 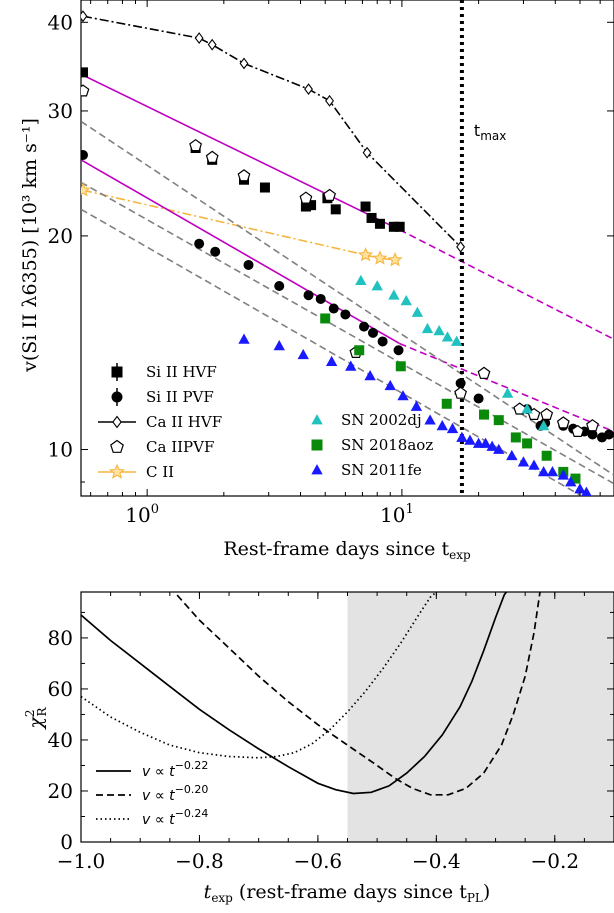 I want to click on legend-item-c-ii: C II, so click(x=136, y=472).